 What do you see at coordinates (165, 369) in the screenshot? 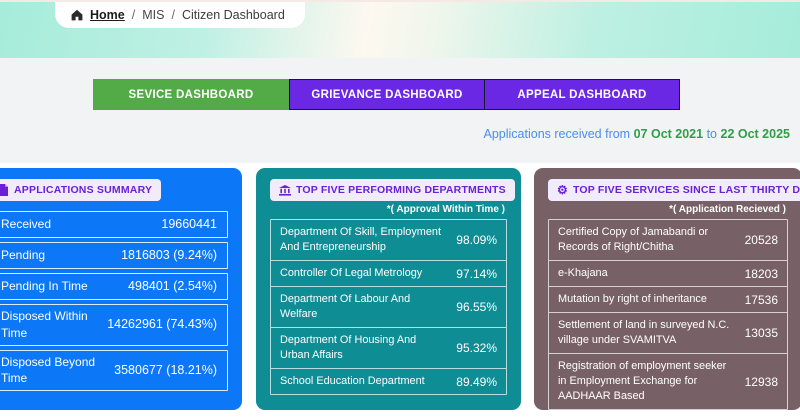
I see `row-value: 3580677 (18.21%)` at bounding box center [165, 369].